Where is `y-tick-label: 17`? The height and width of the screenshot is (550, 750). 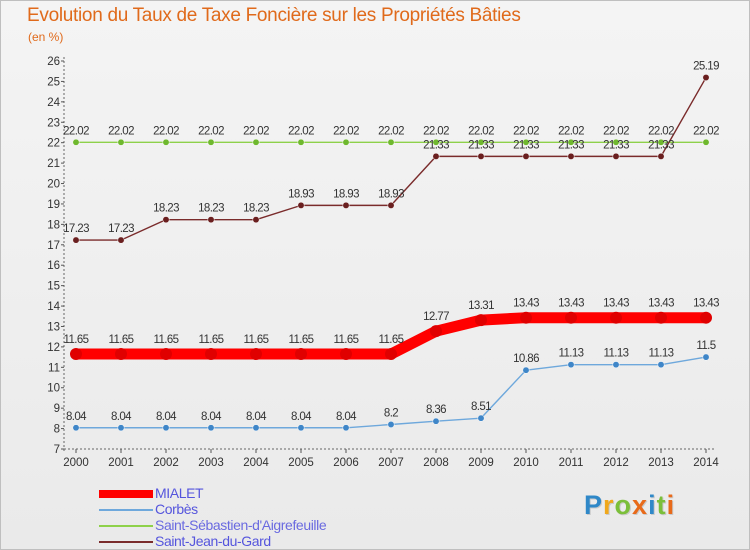 y-tick-label: 17 is located at coordinates (53, 246).